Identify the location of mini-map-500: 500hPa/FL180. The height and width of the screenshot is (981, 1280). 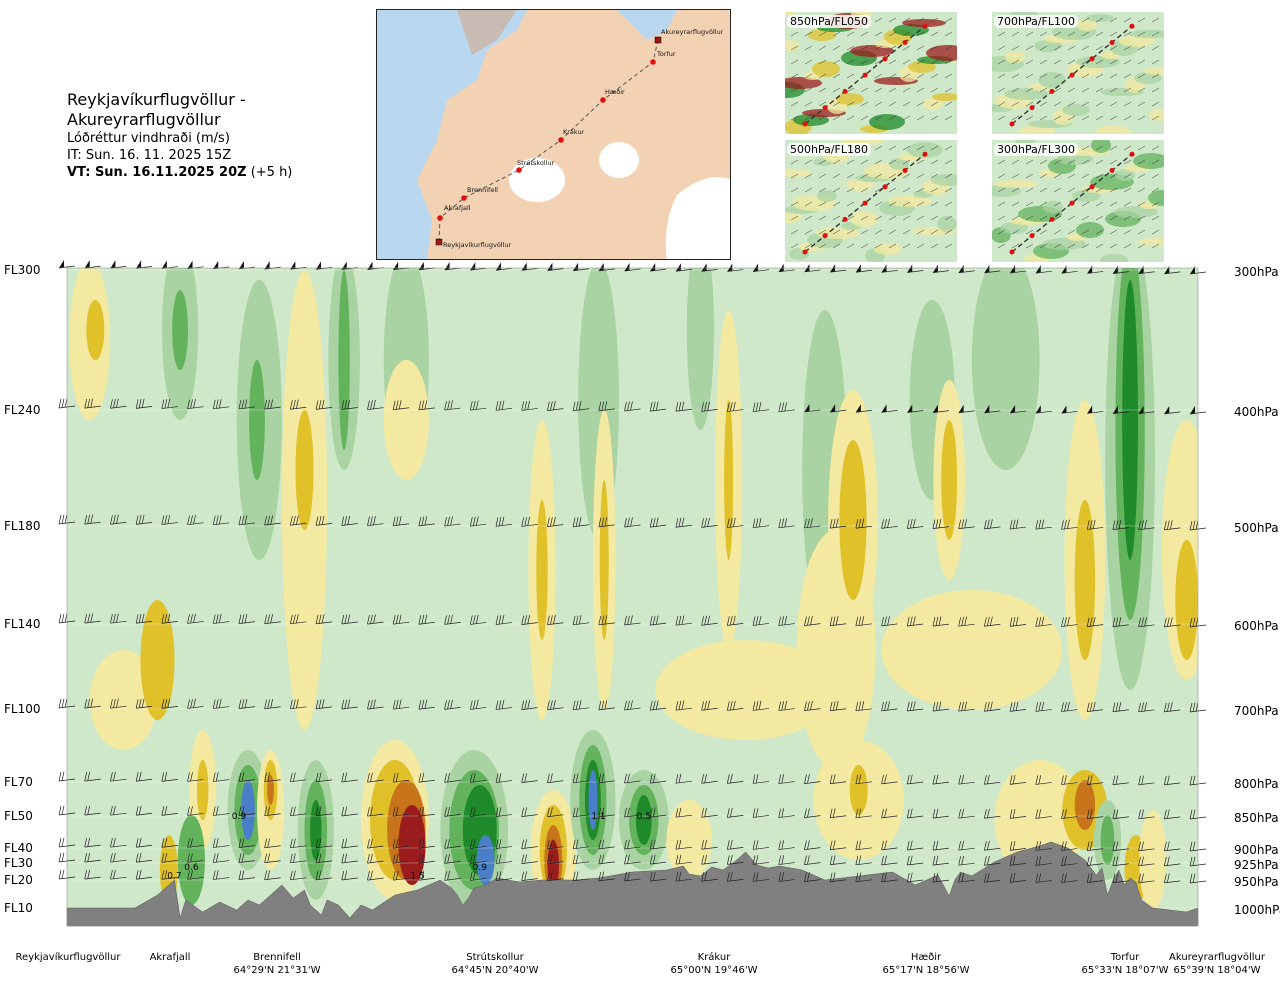
(871, 201).